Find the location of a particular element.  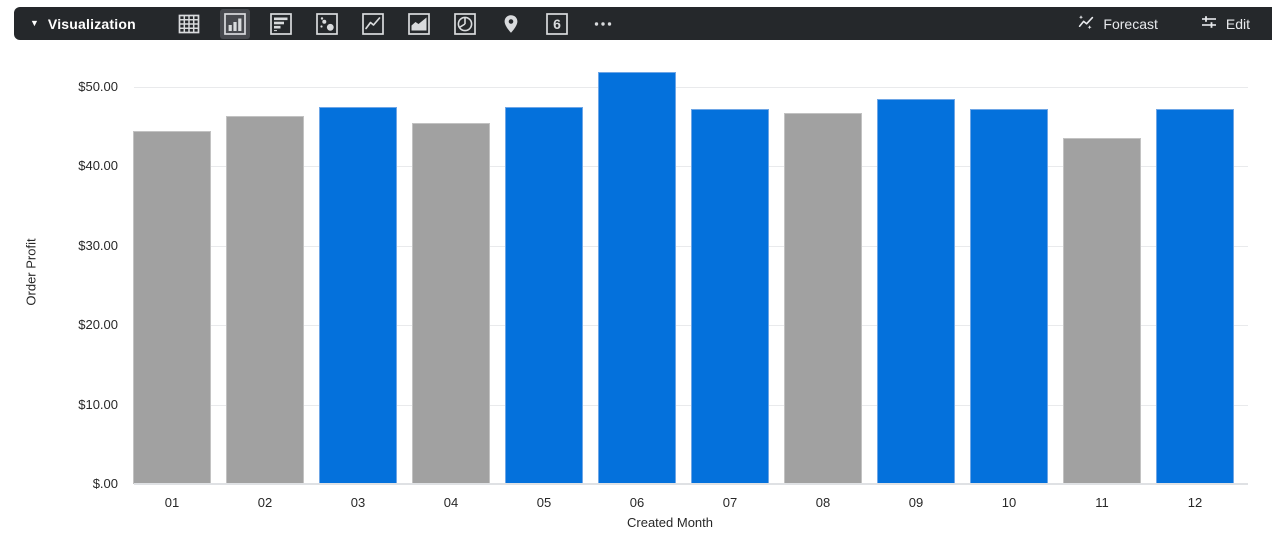

single-value-icon: 6 is located at coordinates (556, 23).